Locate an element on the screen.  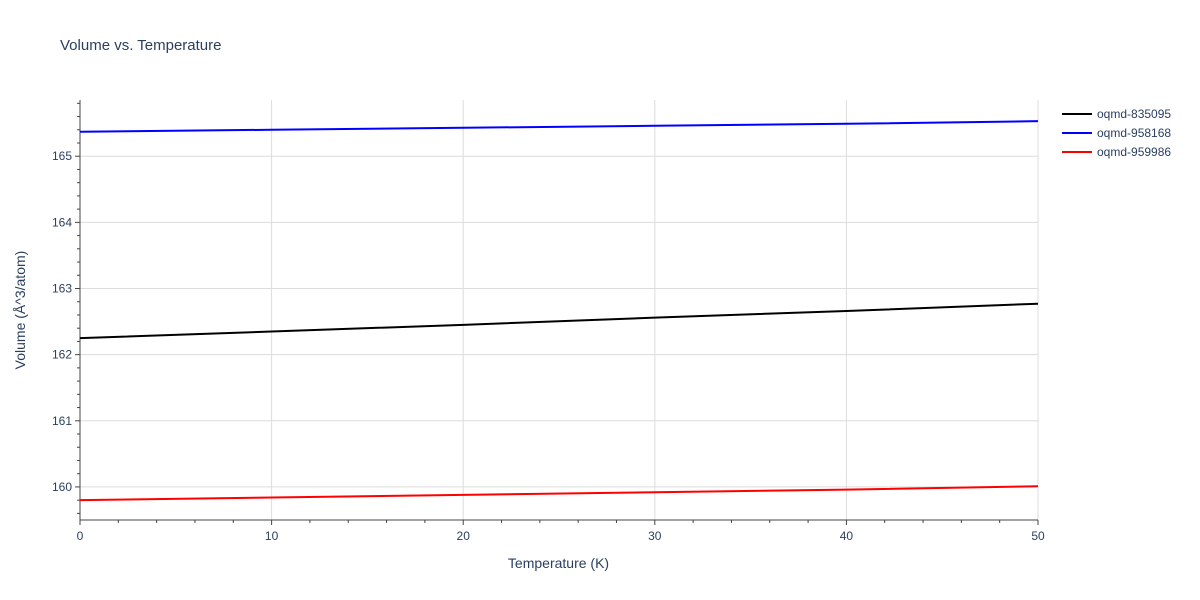
legend: oqmd-835095 oqmd-958168 oqmd-959986 is located at coordinates (1116, 133).